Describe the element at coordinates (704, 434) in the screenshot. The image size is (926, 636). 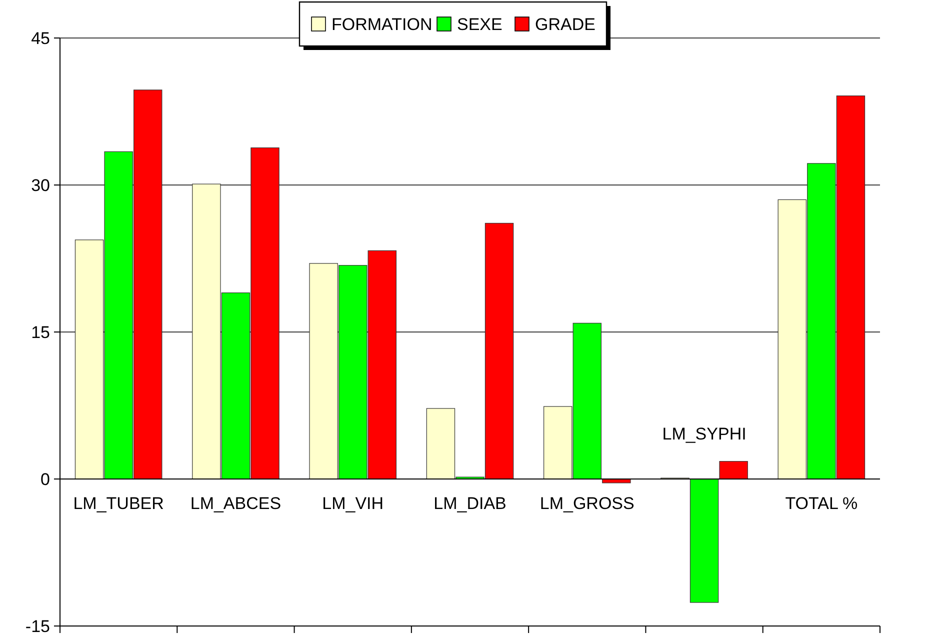
I see `x-tick-label: LM_SYPHI` at that location.